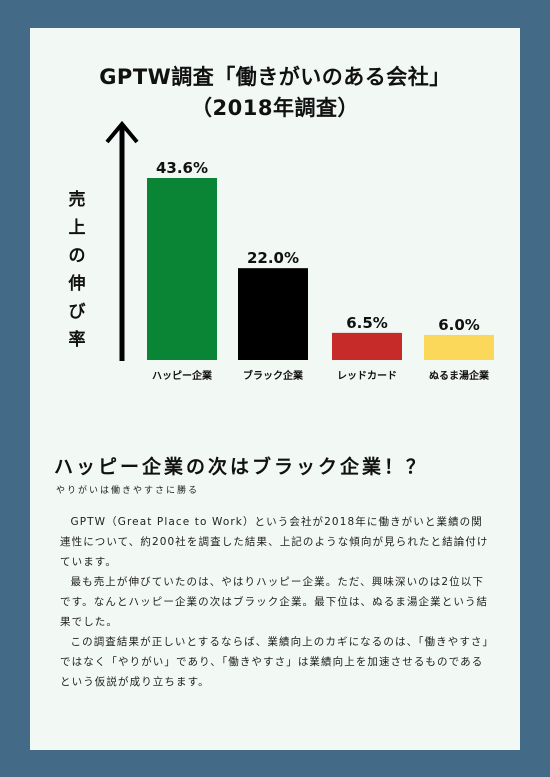 This screenshot has width=550, height=777. Describe the element at coordinates (367, 323) in the screenshot. I see `value-label: 6.5%` at that location.